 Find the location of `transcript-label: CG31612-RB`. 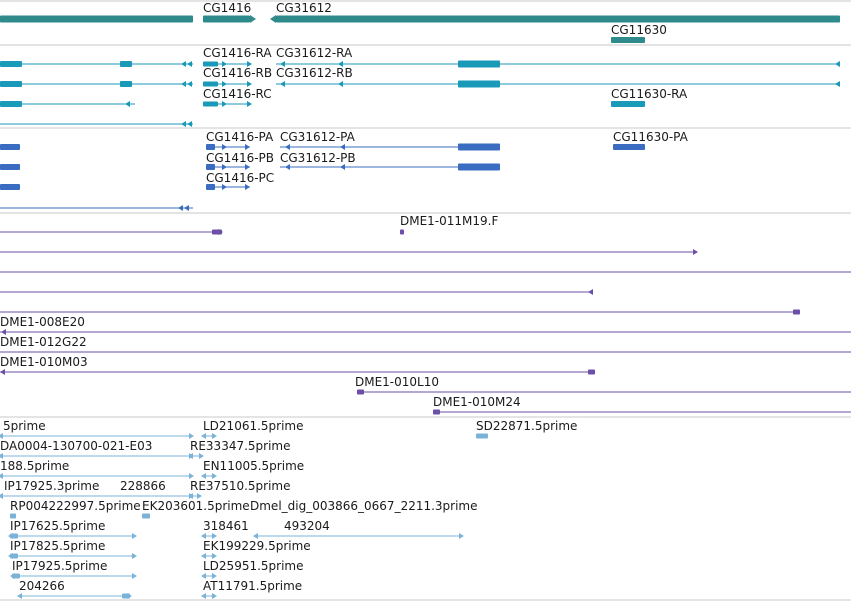

transcript-label: CG31612-RB is located at coordinates (314, 73).